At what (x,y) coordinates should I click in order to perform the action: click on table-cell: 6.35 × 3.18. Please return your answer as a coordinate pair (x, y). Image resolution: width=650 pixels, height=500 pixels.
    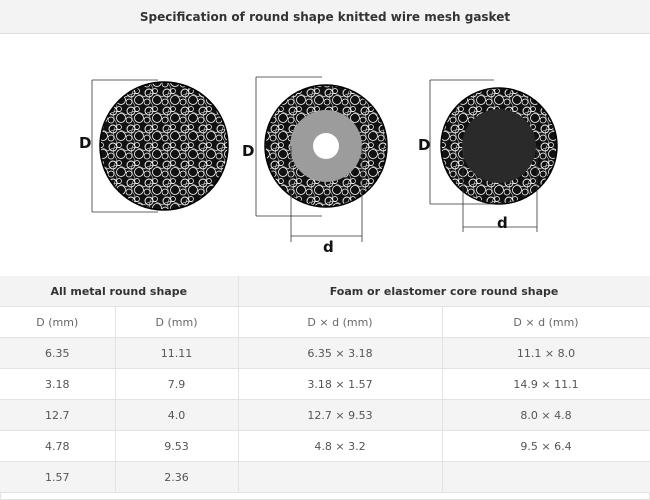
    Looking at the image, I should click on (340, 353).